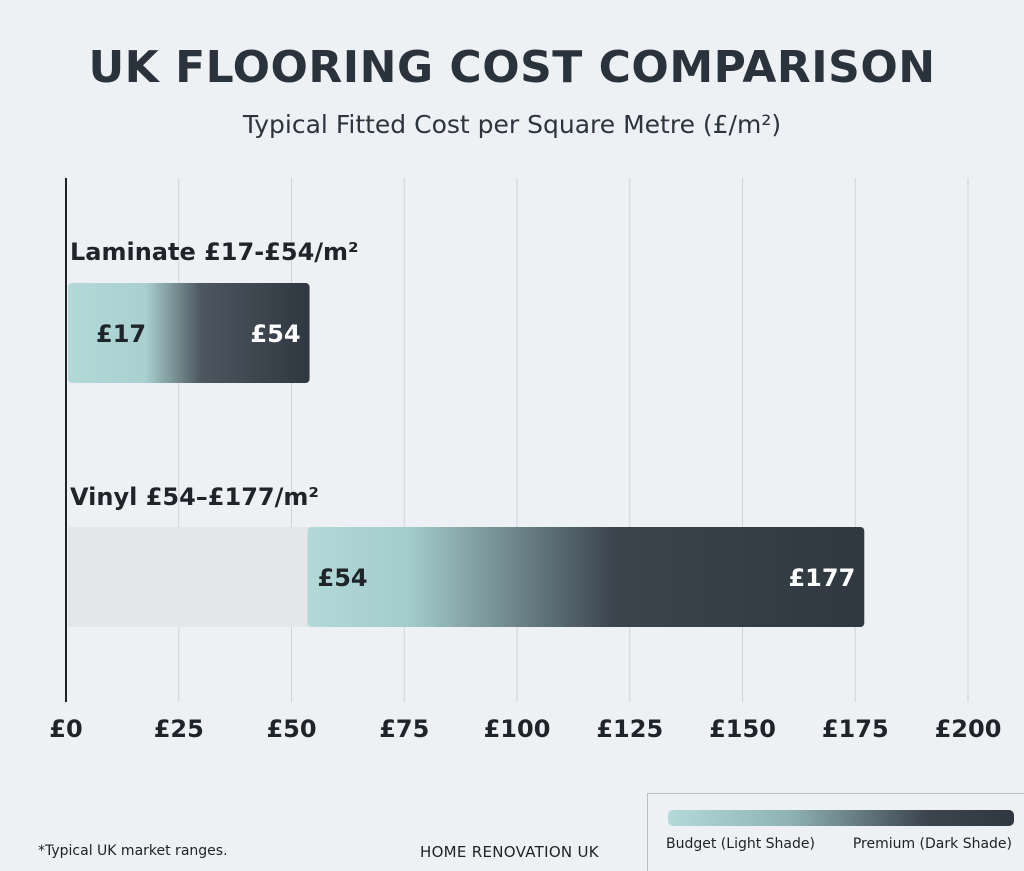 The width and height of the screenshot is (1024, 871). What do you see at coordinates (194, 497) in the screenshot?
I see `bar-category-label: Vinyl £54–£177/m²` at bounding box center [194, 497].